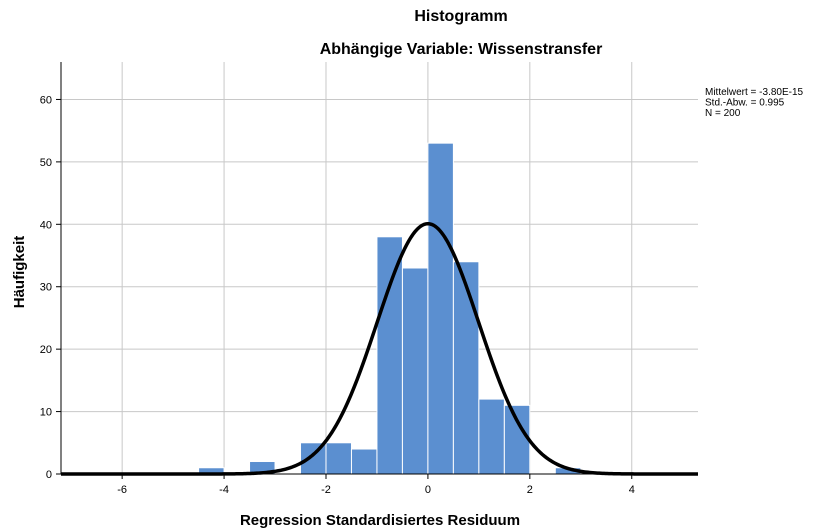 The height and width of the screenshot is (531, 826). Describe the element at coordinates (754, 92) in the screenshot. I see `statistics-line: Mittelwert = -3.80E-15` at that location.